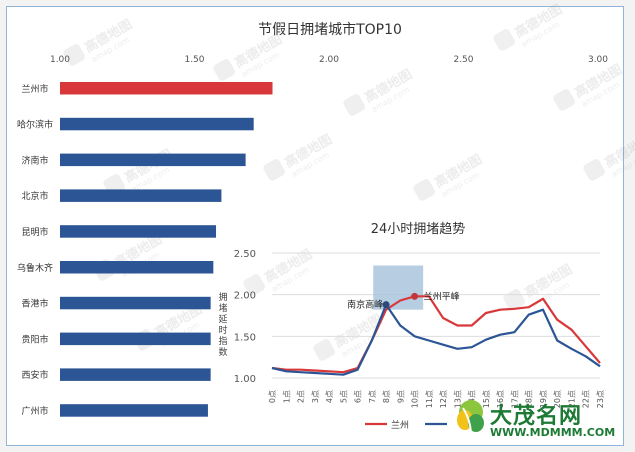  I want to click on logo-url: WWW.MDMMM.COM, so click(553, 432).